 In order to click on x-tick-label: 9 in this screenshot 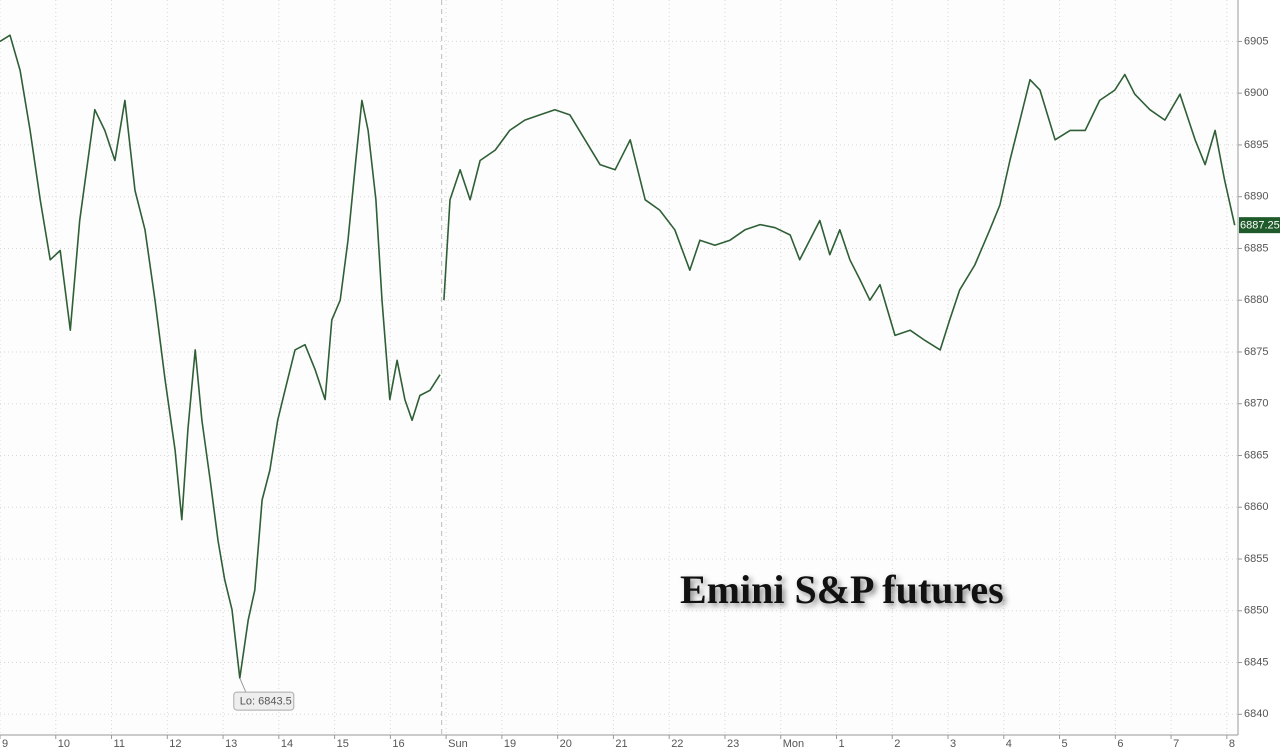, I will do `click(5, 744)`.